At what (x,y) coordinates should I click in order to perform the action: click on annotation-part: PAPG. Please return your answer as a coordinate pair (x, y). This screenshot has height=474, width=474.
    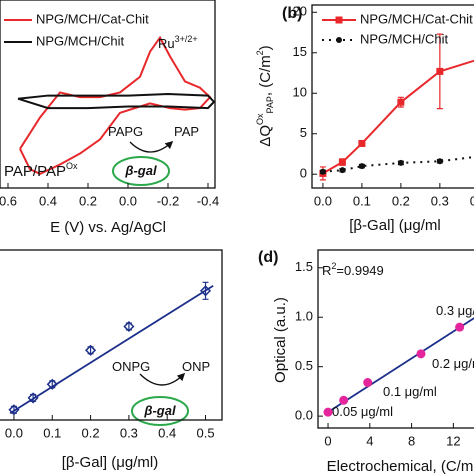
    Looking at the image, I should click on (125, 131).